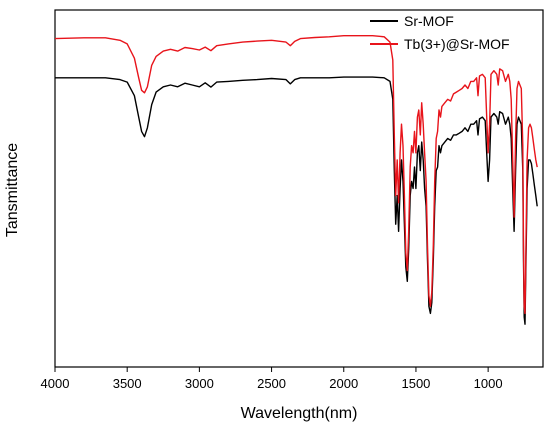 This screenshot has height=429, width=550. Describe the element at coordinates (440, 32) in the screenshot. I see `legend: Sr-MOF Tb(3+)@Sr-MOF` at that location.